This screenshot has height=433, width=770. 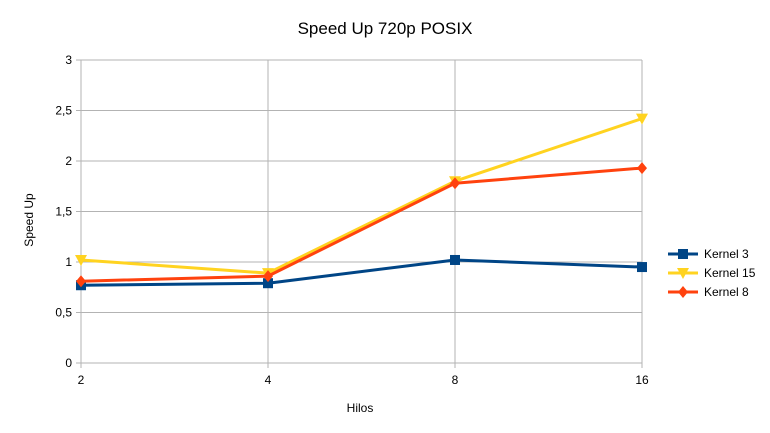 What do you see at coordinates (29, 220) in the screenshot?
I see `y-axis-label: Speed Up` at bounding box center [29, 220].